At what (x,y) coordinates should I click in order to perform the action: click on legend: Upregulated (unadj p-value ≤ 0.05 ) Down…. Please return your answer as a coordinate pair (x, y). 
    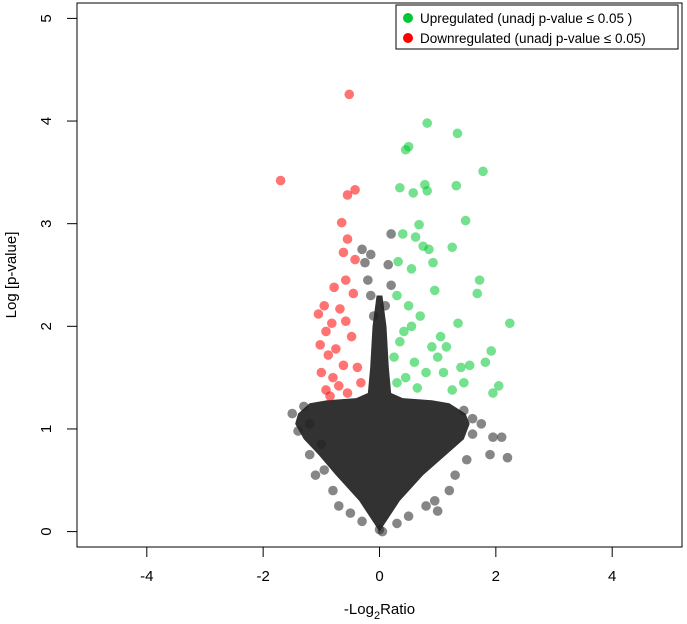
    Looking at the image, I should click on (537, 27).